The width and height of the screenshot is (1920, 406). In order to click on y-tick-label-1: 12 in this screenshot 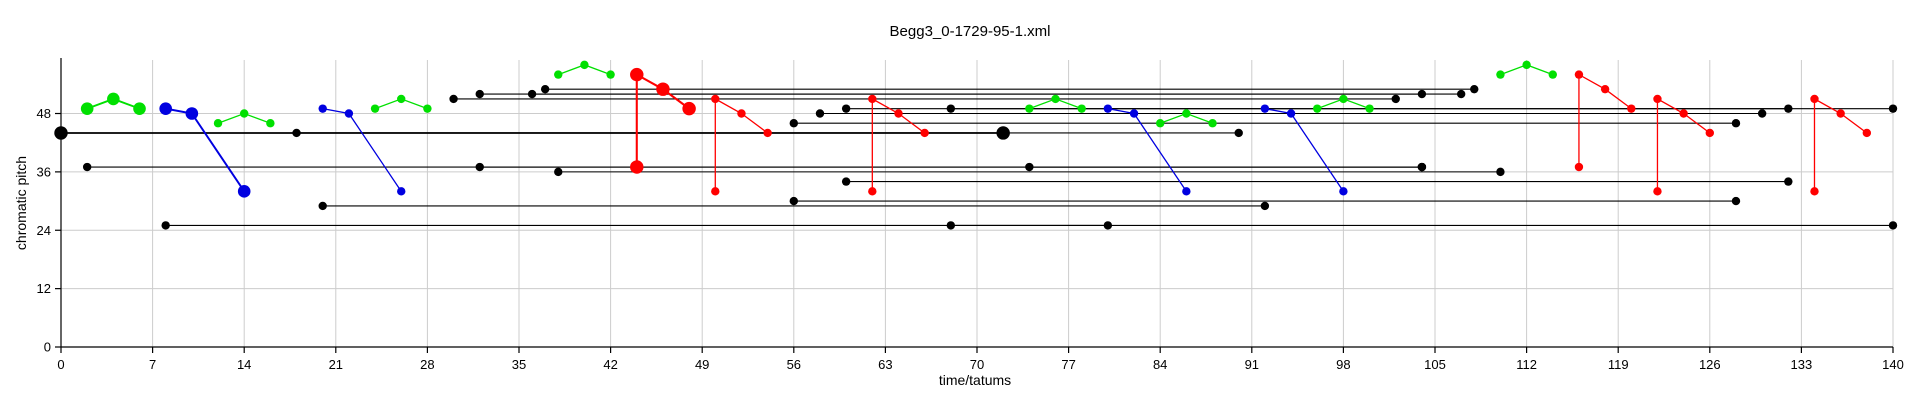, I will do `click(44, 288)`.